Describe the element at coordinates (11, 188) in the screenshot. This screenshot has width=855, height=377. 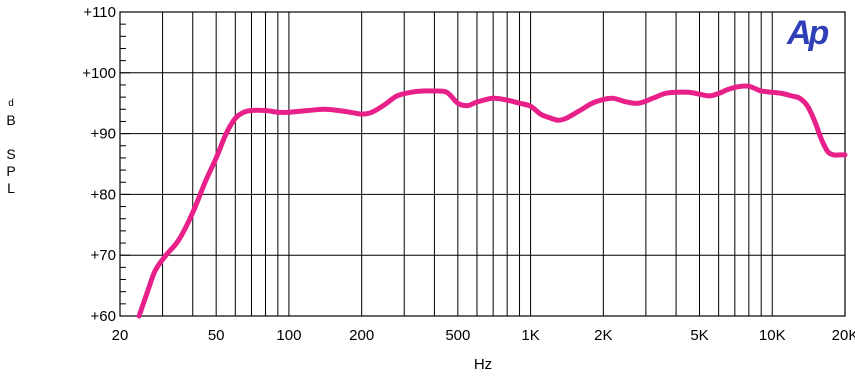
I see `y-axis-label-l: L` at that location.